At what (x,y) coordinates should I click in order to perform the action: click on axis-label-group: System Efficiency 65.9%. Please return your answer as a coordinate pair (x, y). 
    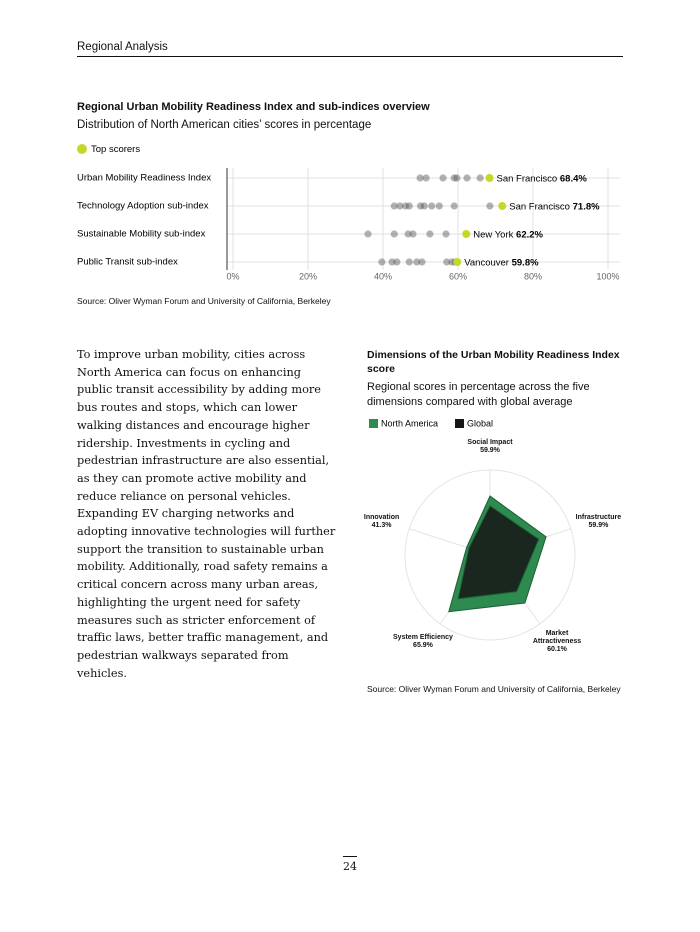
    Looking at the image, I should click on (423, 642).